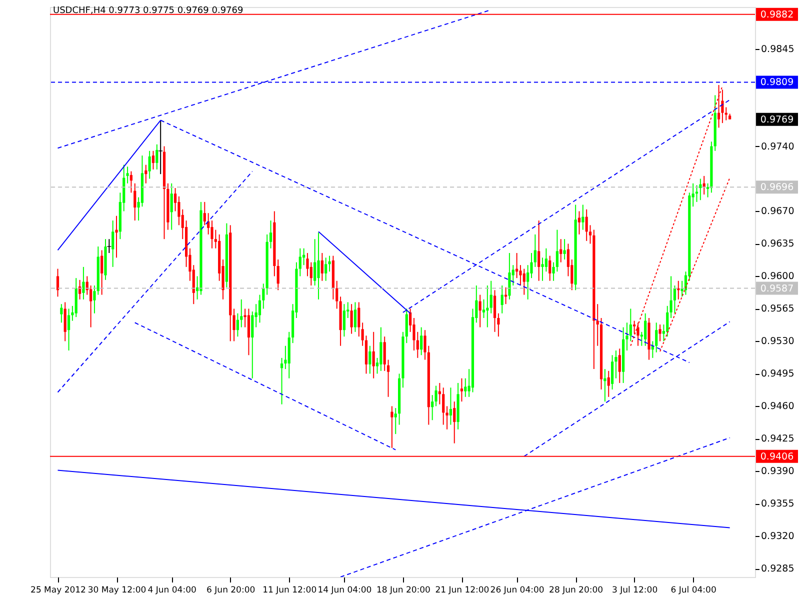  What do you see at coordinates (777, 472) in the screenshot?
I see `y-tick-label: 0.9390` at bounding box center [777, 472].